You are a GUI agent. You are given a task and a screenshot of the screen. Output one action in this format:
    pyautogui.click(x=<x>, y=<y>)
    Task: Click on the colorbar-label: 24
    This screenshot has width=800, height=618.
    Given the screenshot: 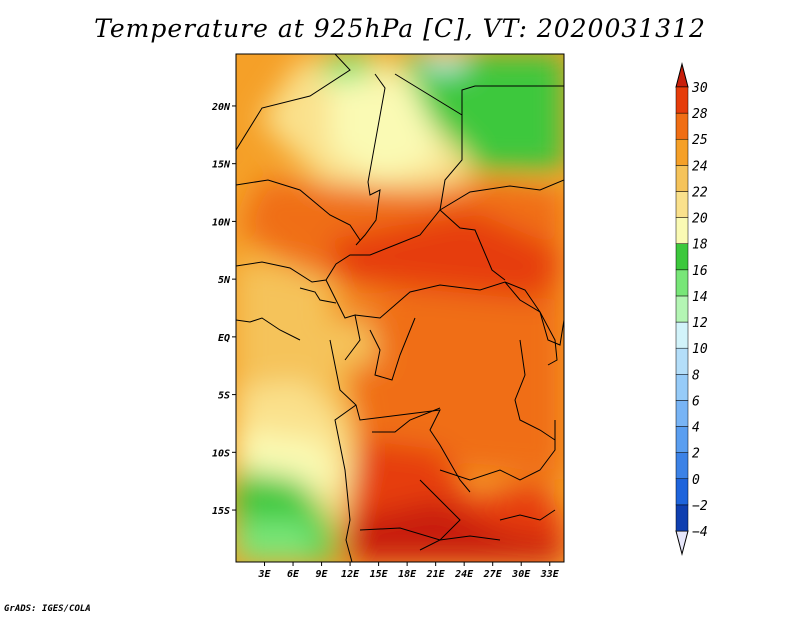 What is the action you would take?
    pyautogui.click(x=700, y=166)
    